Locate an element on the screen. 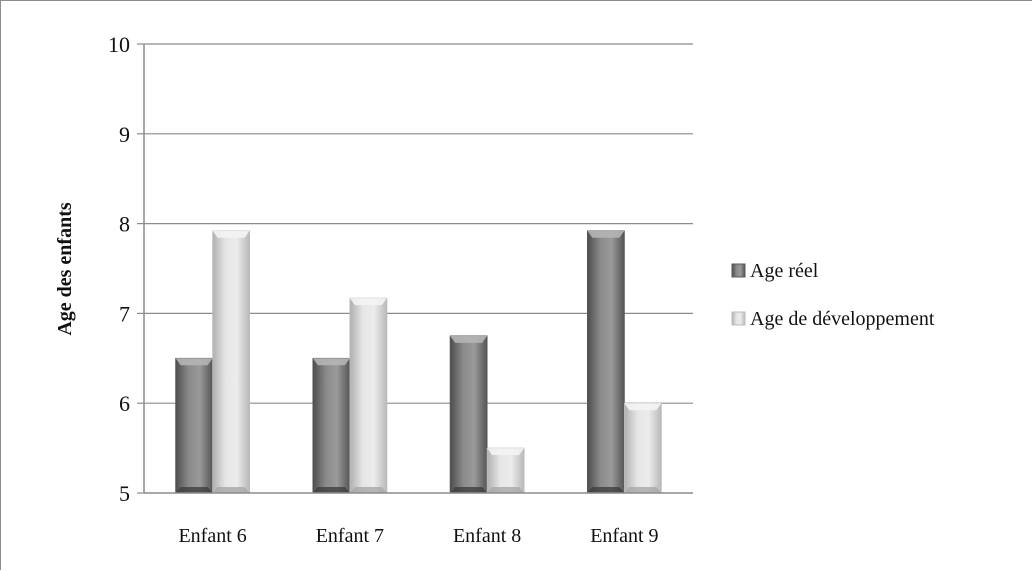 This screenshot has width=1032, height=571. y-tick-label: 9 is located at coordinates (124, 134).